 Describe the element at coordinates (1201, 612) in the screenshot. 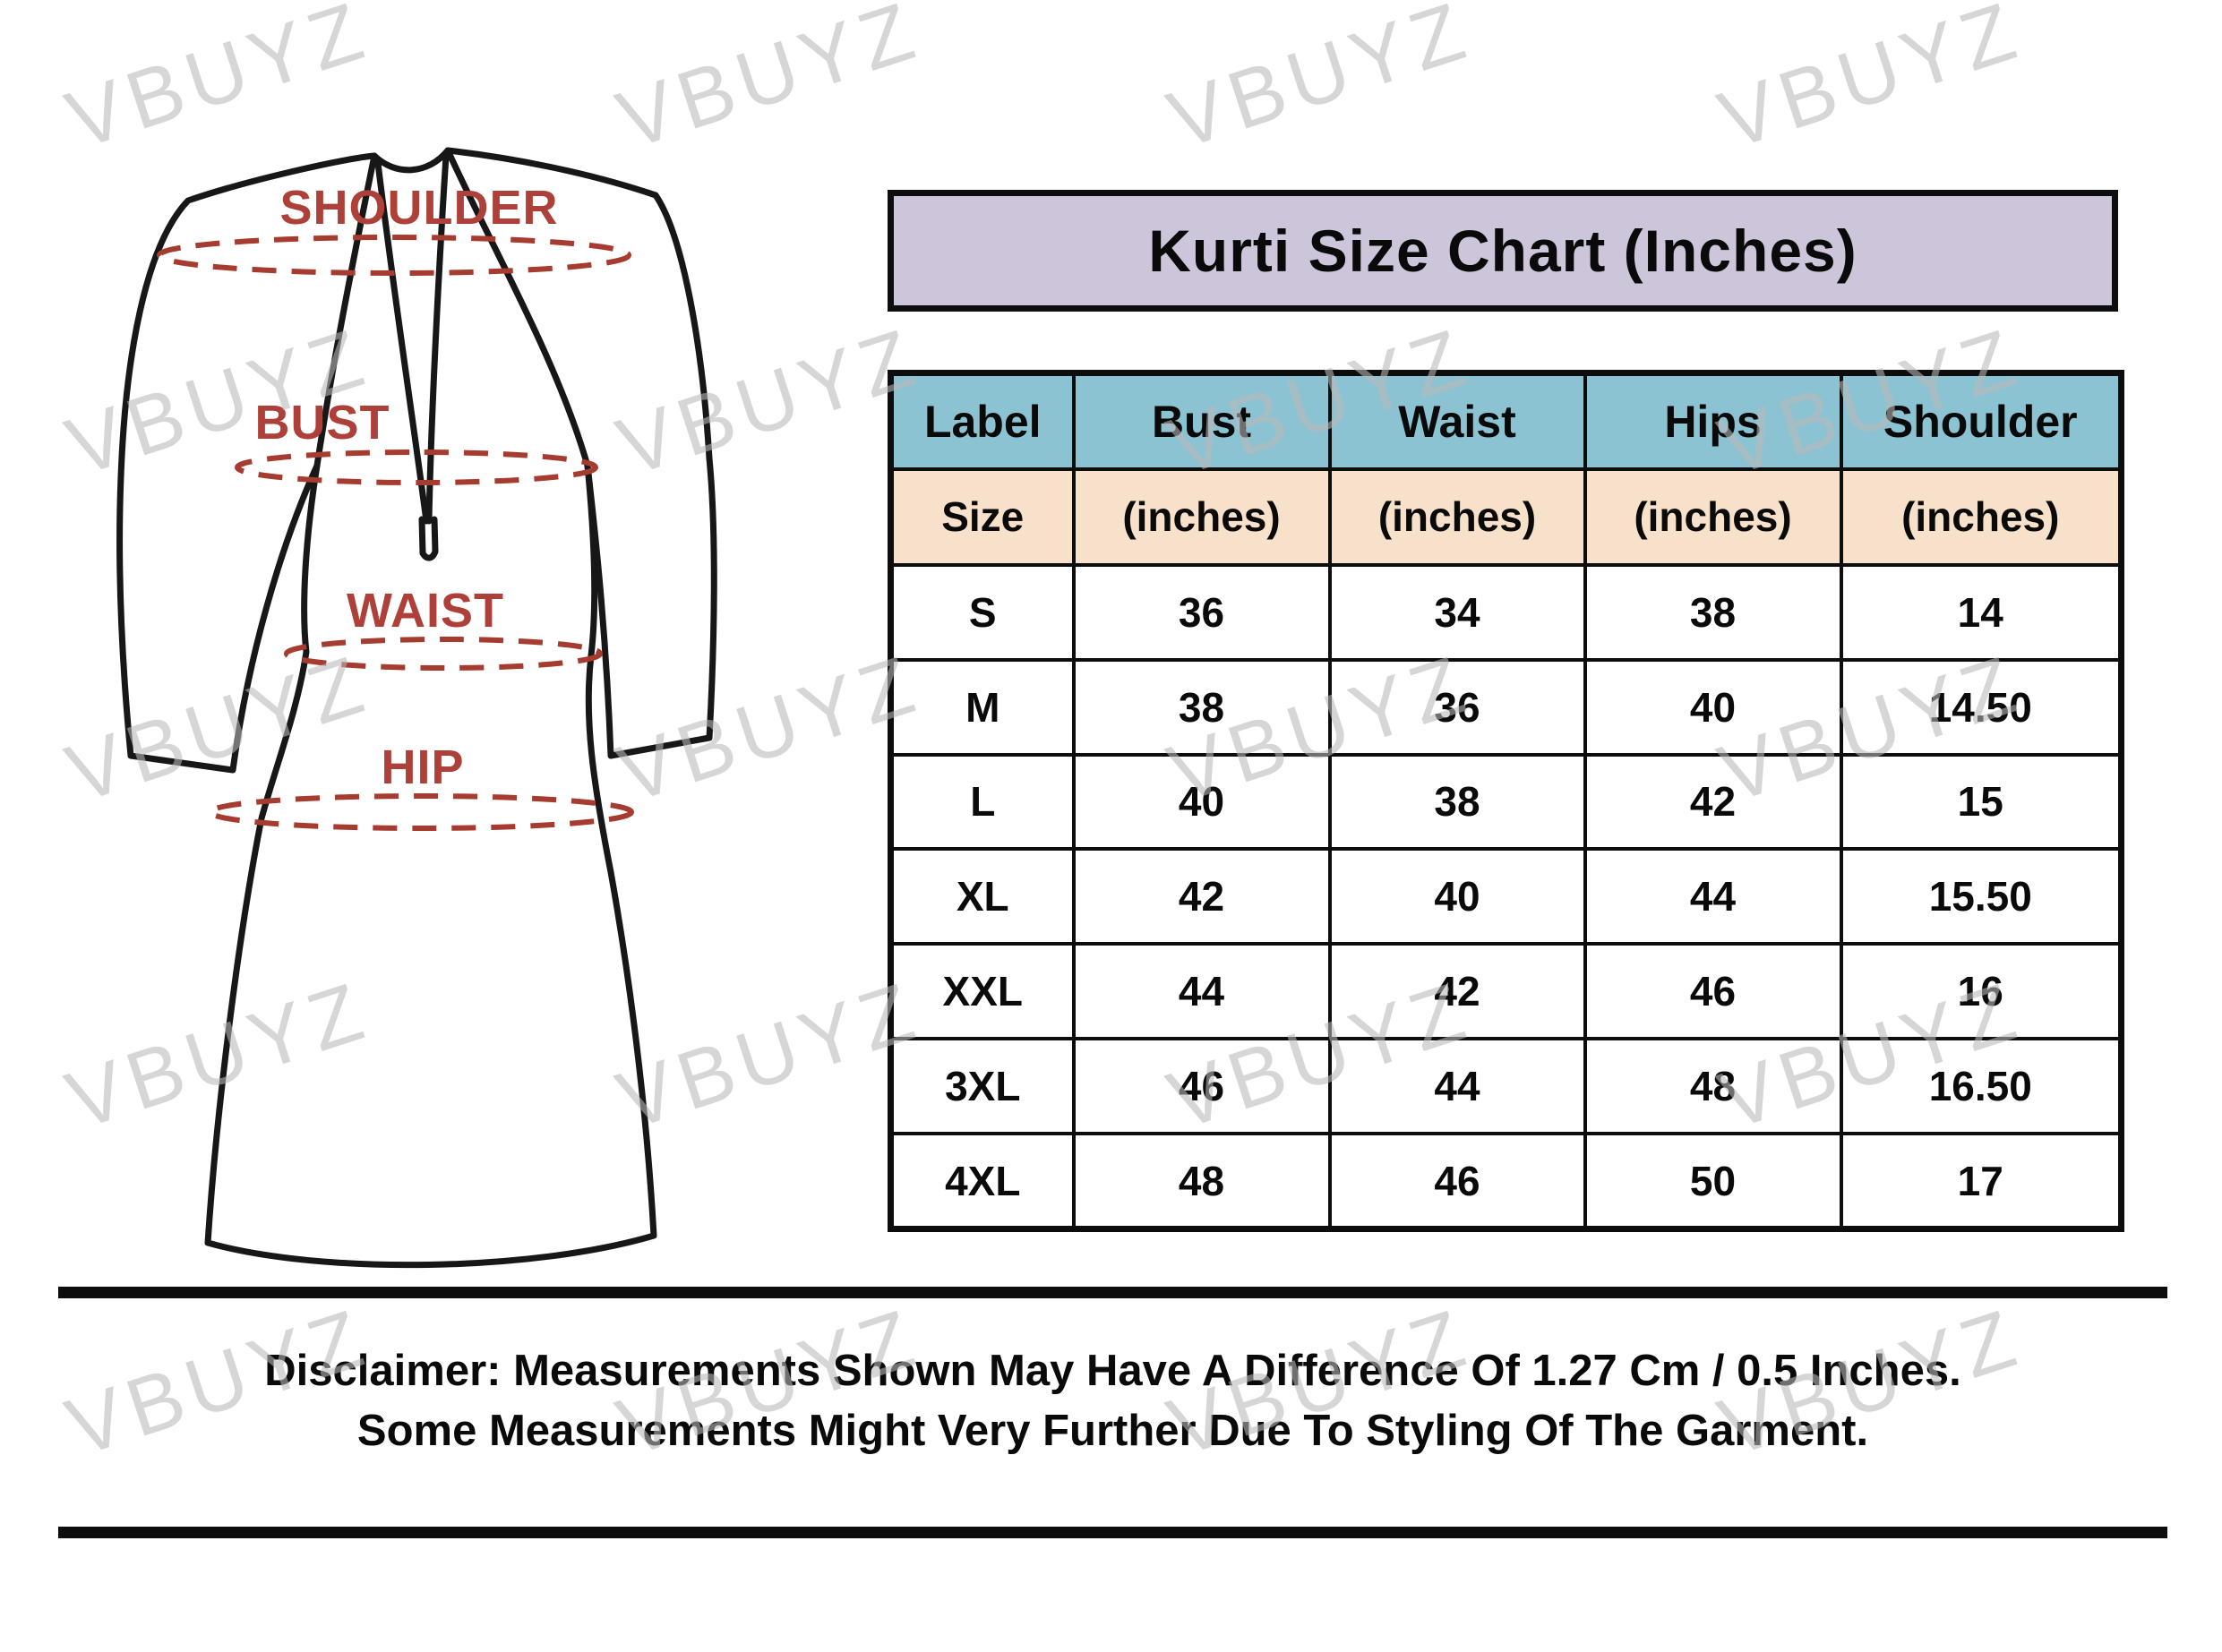

I see `bust-cell: 36` at that location.